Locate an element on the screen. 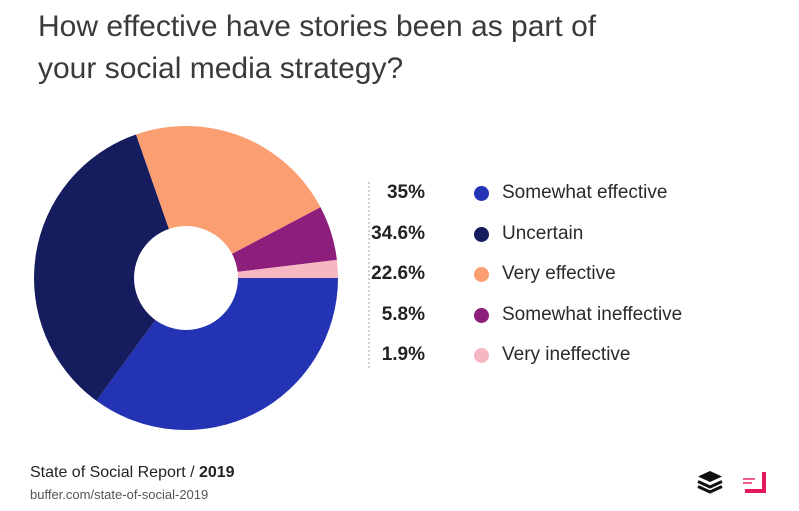  donut-slice-uncertain is located at coordinates (109, 267).